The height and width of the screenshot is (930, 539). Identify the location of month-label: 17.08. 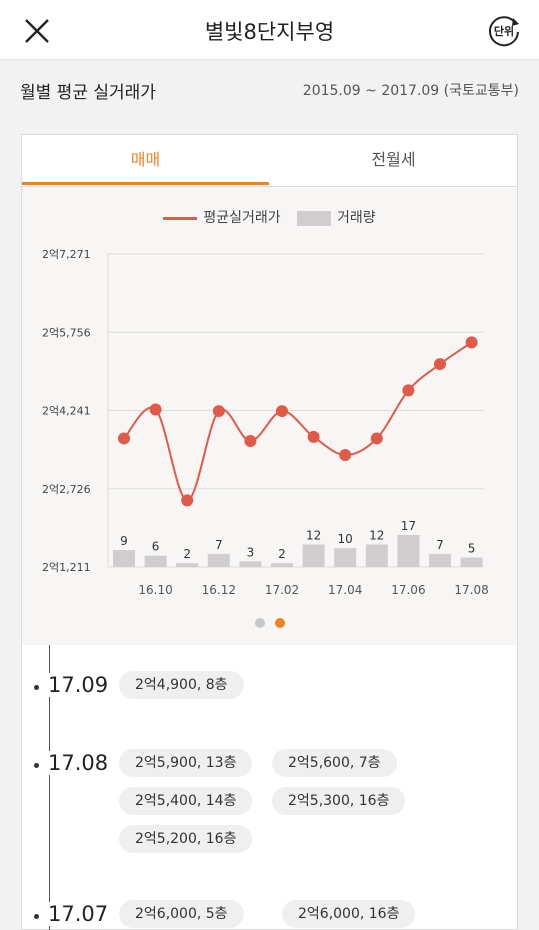
(79, 763).